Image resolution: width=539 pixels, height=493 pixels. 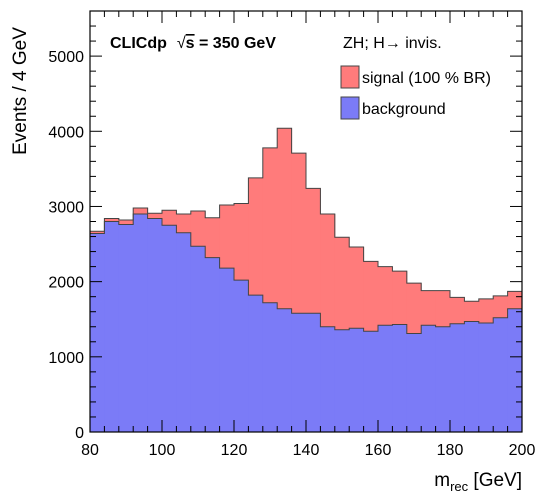 I want to click on legend-label: background, so click(x=404, y=109).